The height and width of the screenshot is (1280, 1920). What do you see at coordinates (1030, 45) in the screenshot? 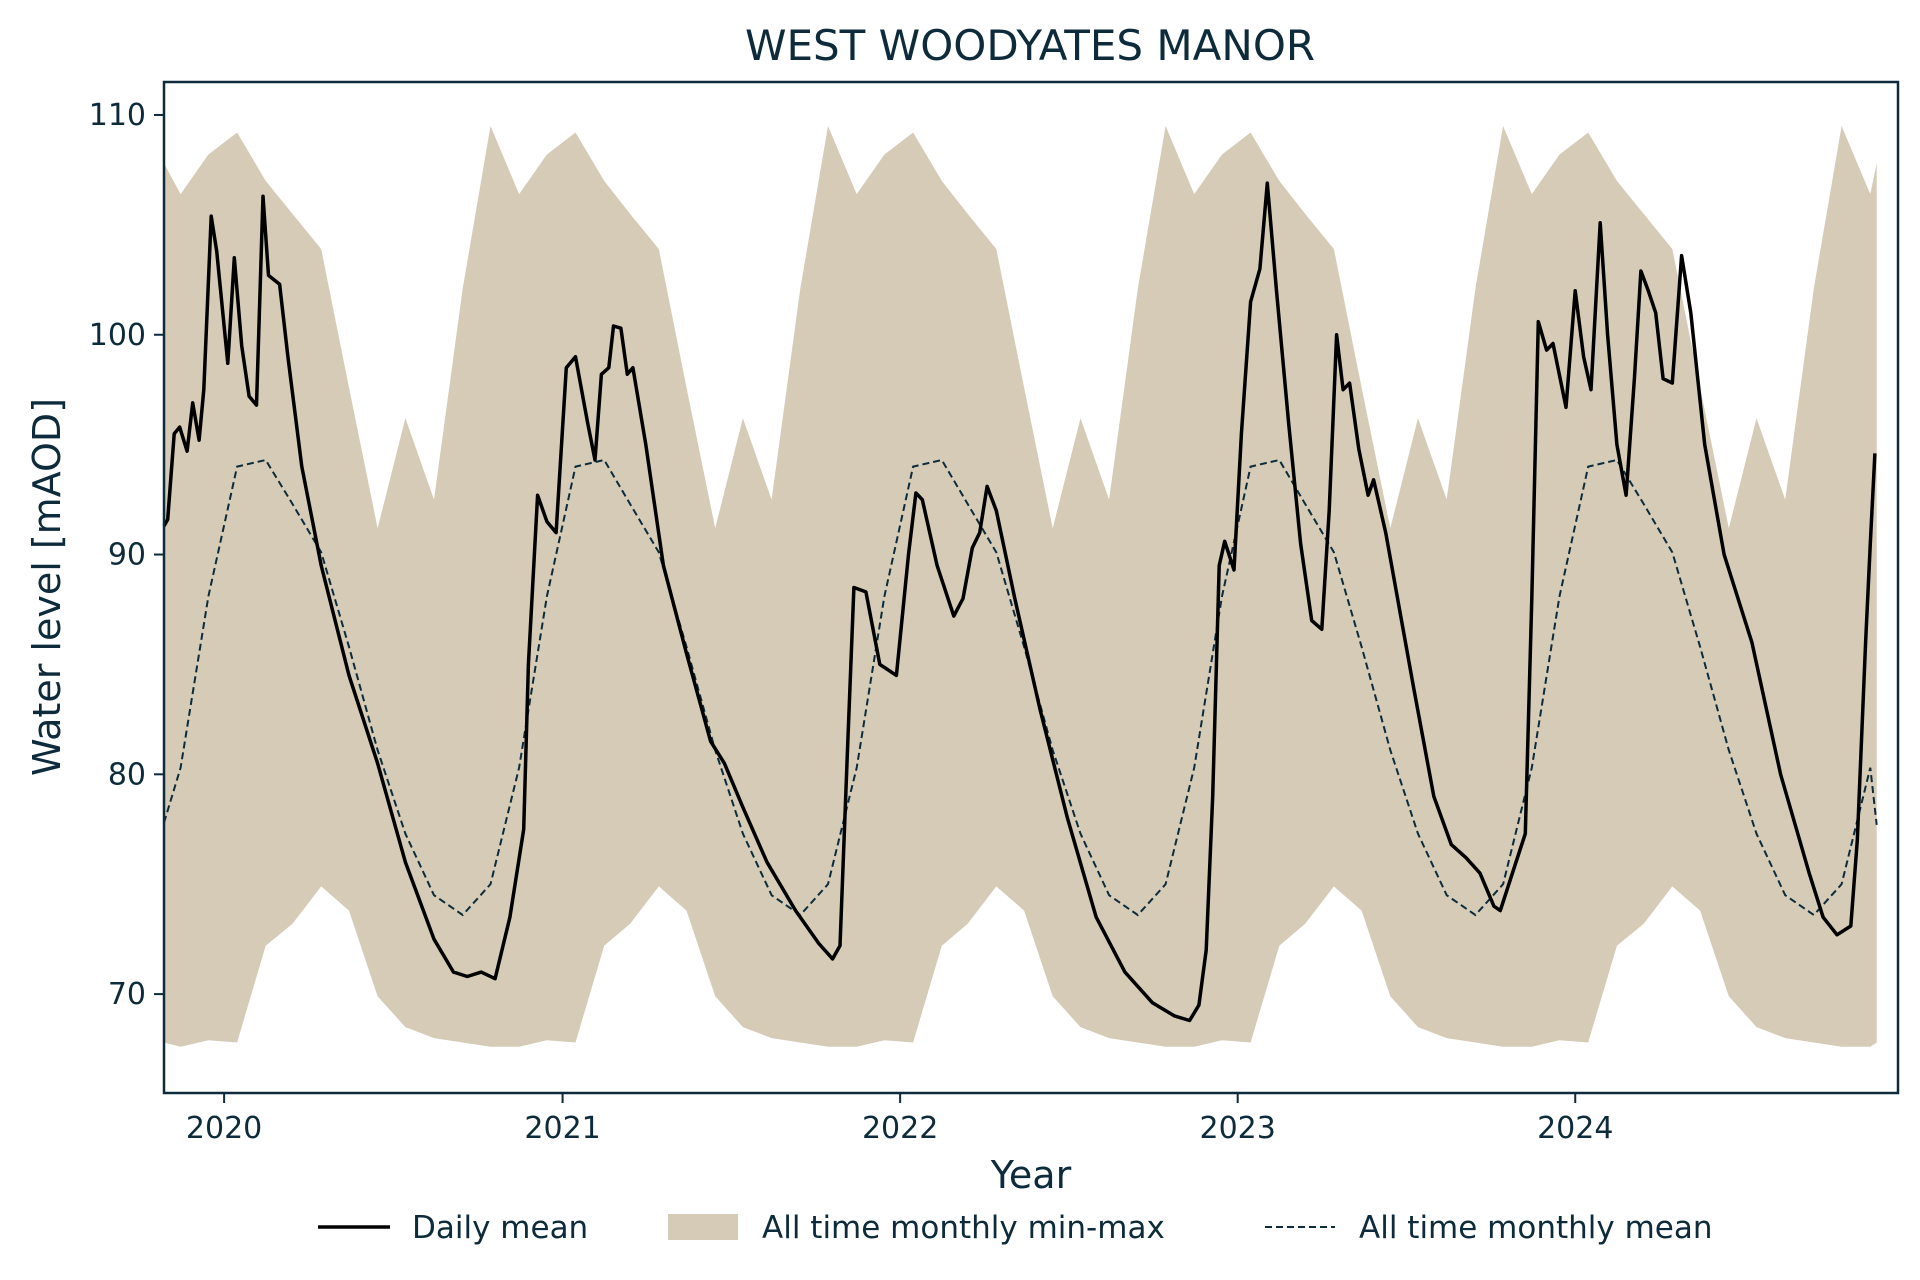
I see `chart-title: WEST WOODYATES MANOR` at bounding box center [1030, 45].